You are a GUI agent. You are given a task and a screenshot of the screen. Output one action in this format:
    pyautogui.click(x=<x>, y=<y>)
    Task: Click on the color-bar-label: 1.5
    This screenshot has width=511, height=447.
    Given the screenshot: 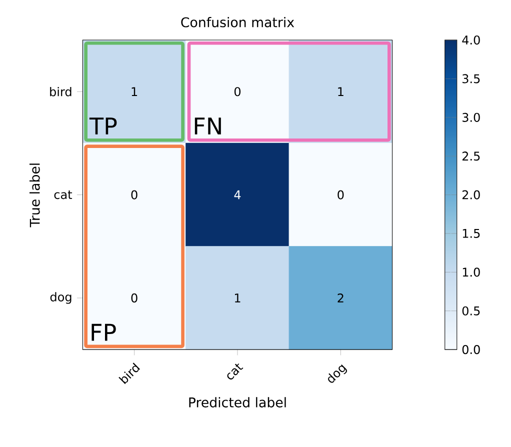 What is the action you would take?
    pyautogui.click(x=471, y=233)
    